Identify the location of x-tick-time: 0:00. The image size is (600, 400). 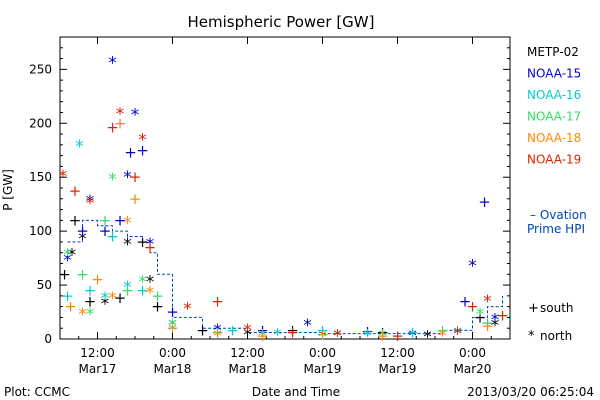
(322, 353).